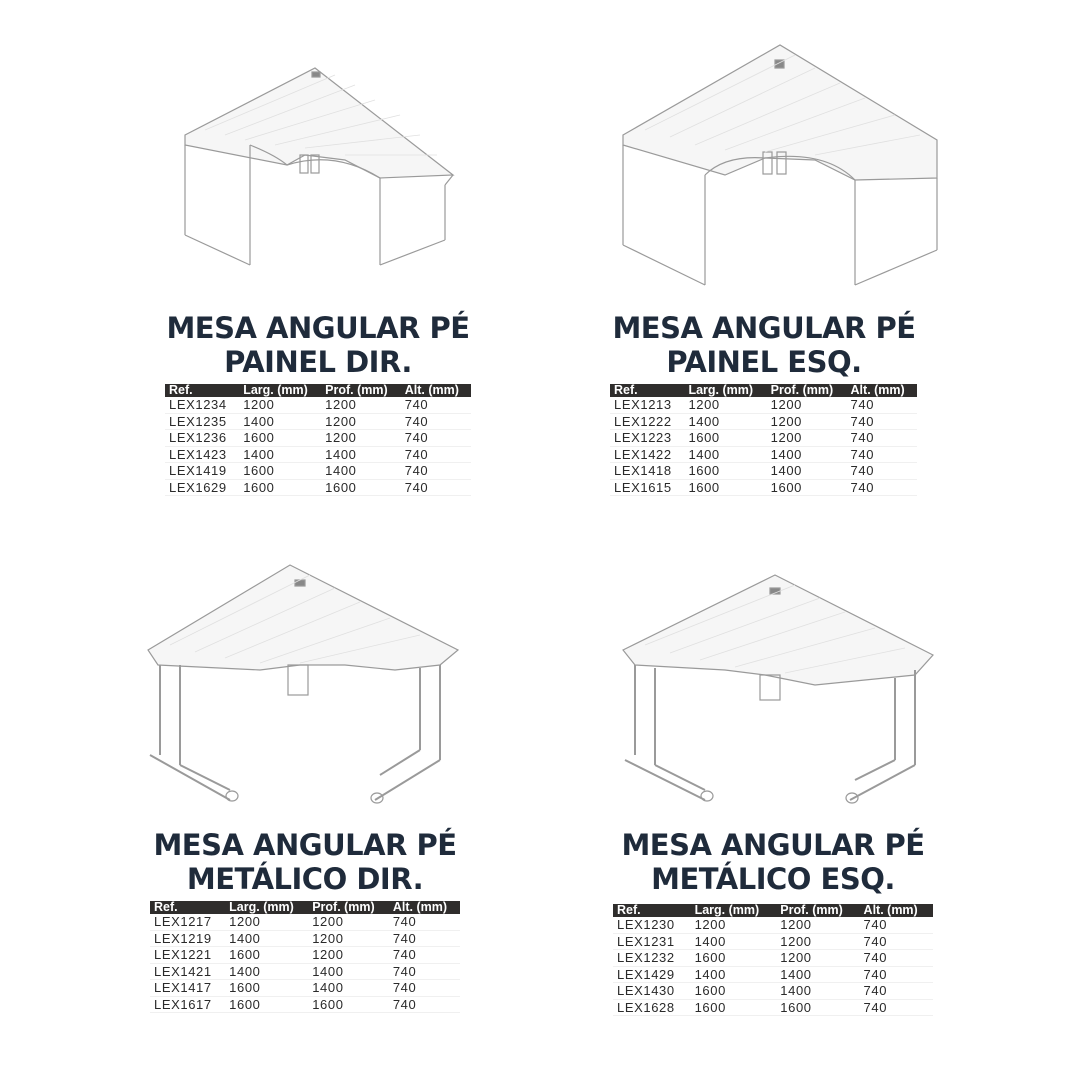 This screenshot has height=1080, width=1080. I want to click on table-row: LEX1217 1200 1200 740, so click(305, 922).